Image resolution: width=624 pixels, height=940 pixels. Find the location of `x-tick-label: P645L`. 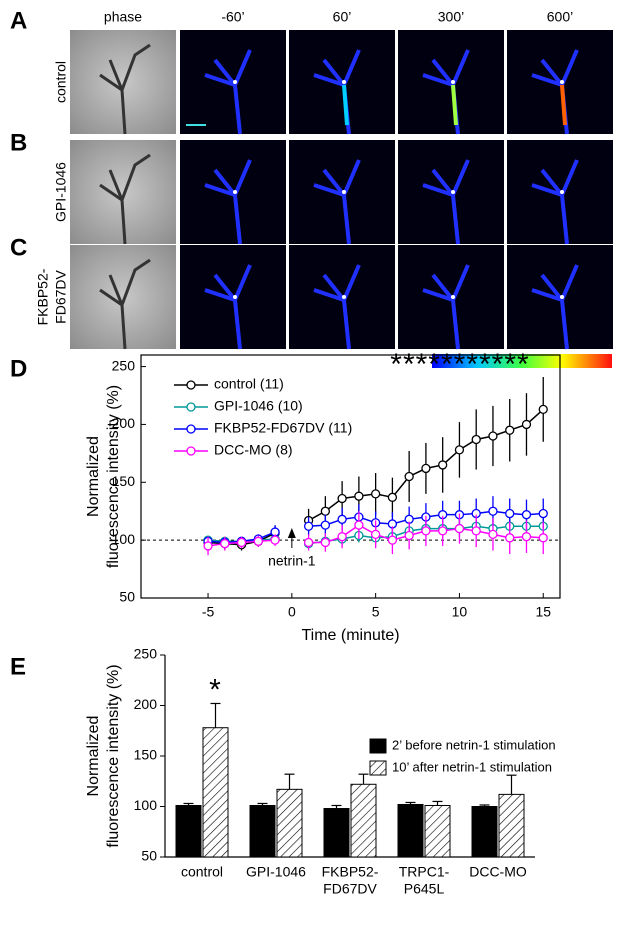

x-tick-label: P645L is located at coordinates (424, 889).